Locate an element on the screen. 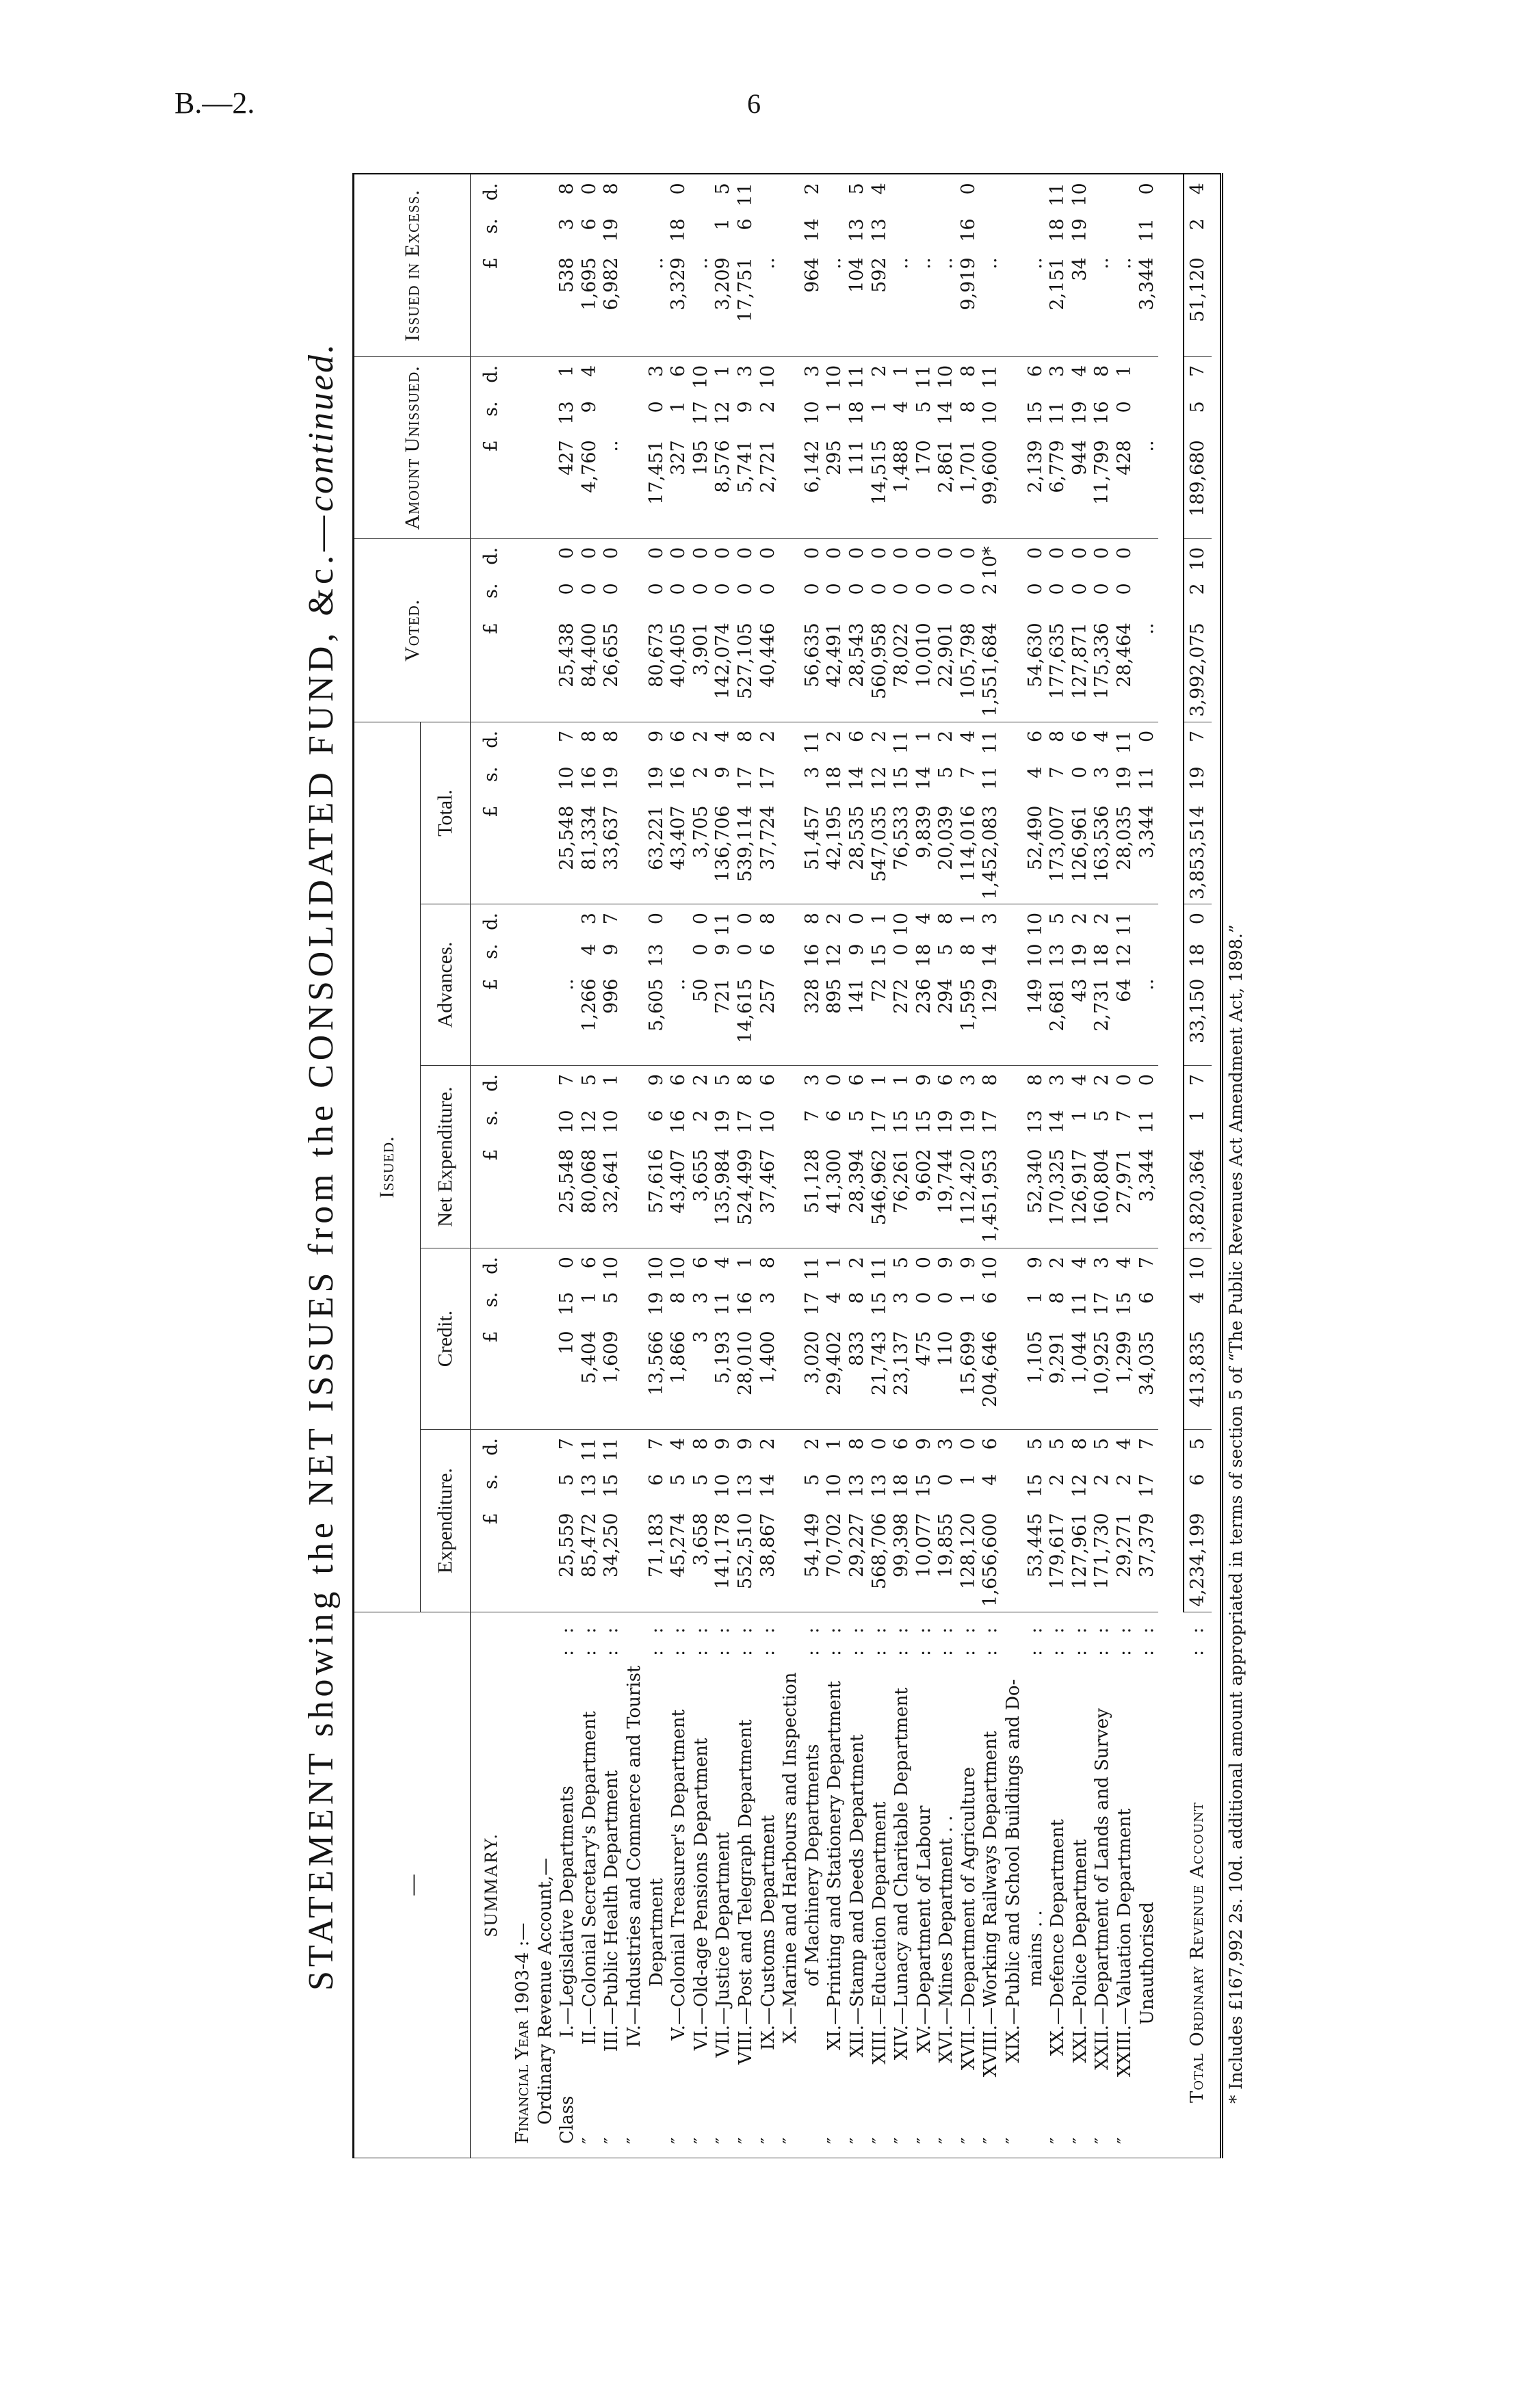 Image resolution: width=1527 pixels, height=2408 pixels. row-label-line: ″ XVII. —Department of Agriculture: : is located at coordinates (969, 1885).